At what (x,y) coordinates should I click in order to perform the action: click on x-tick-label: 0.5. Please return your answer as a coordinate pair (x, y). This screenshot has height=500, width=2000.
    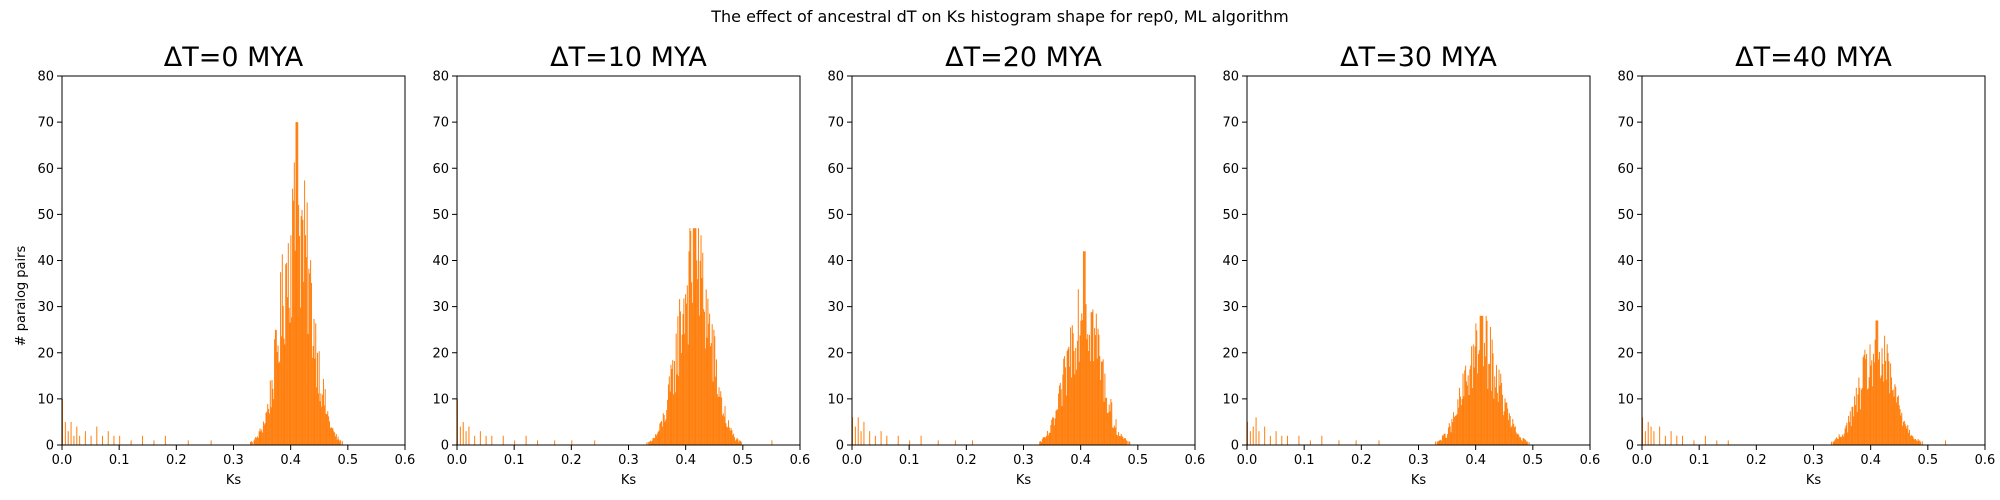
    Looking at the image, I should click on (1927, 460).